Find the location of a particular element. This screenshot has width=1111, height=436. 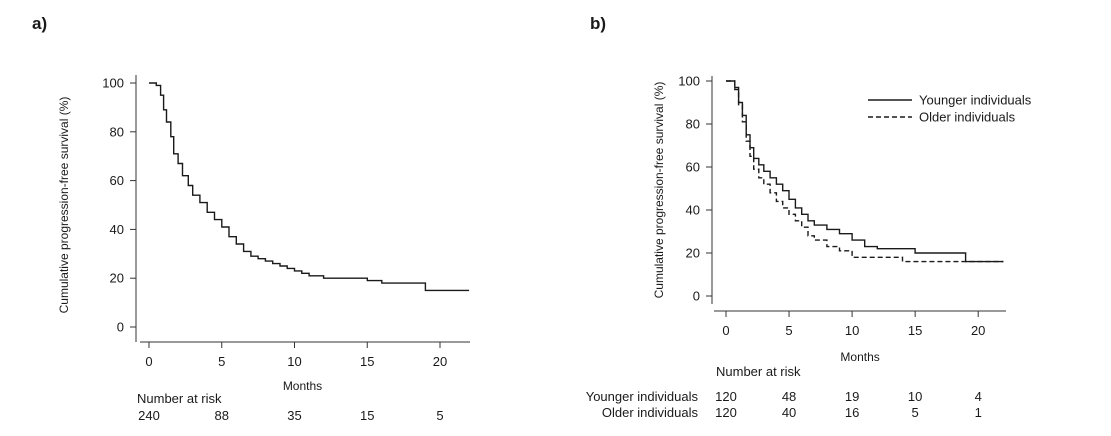

risk-value: 19 is located at coordinates (852, 396).